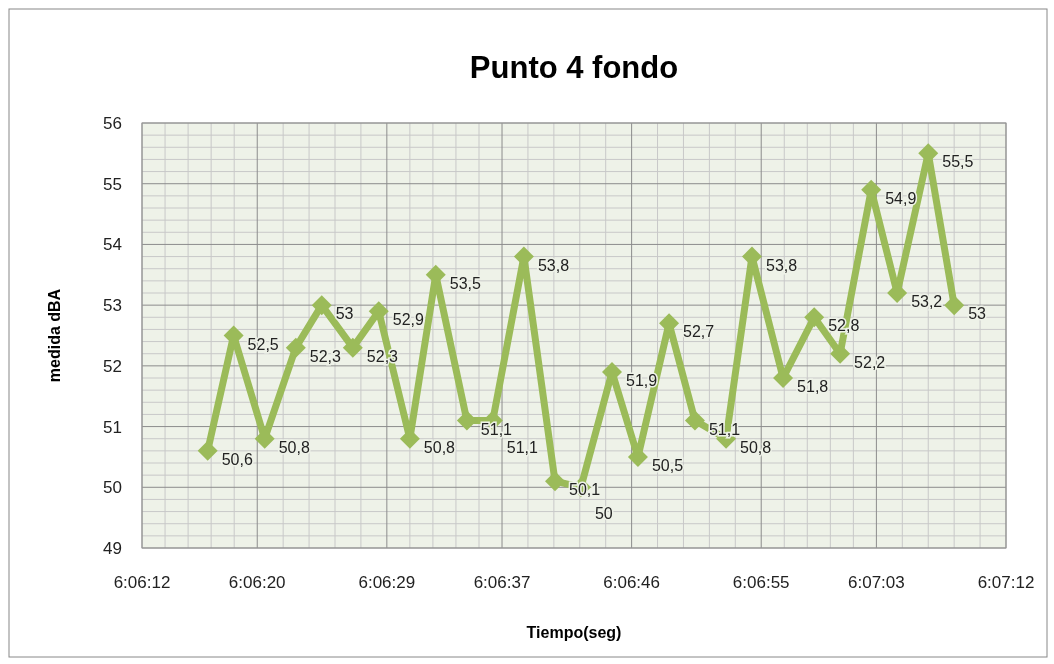 This screenshot has width=1054, height=664. I want to click on x-tick-label: 6:06:12, so click(142, 582).